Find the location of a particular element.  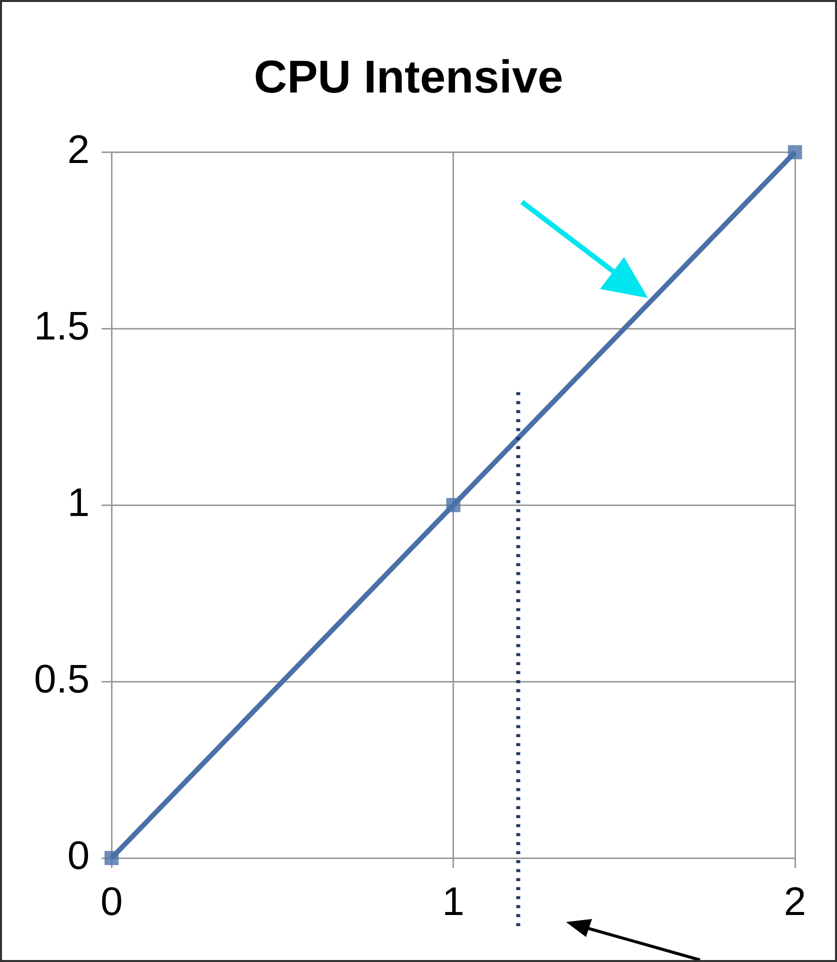

y-tick-label: 2 is located at coordinates (78, 150).